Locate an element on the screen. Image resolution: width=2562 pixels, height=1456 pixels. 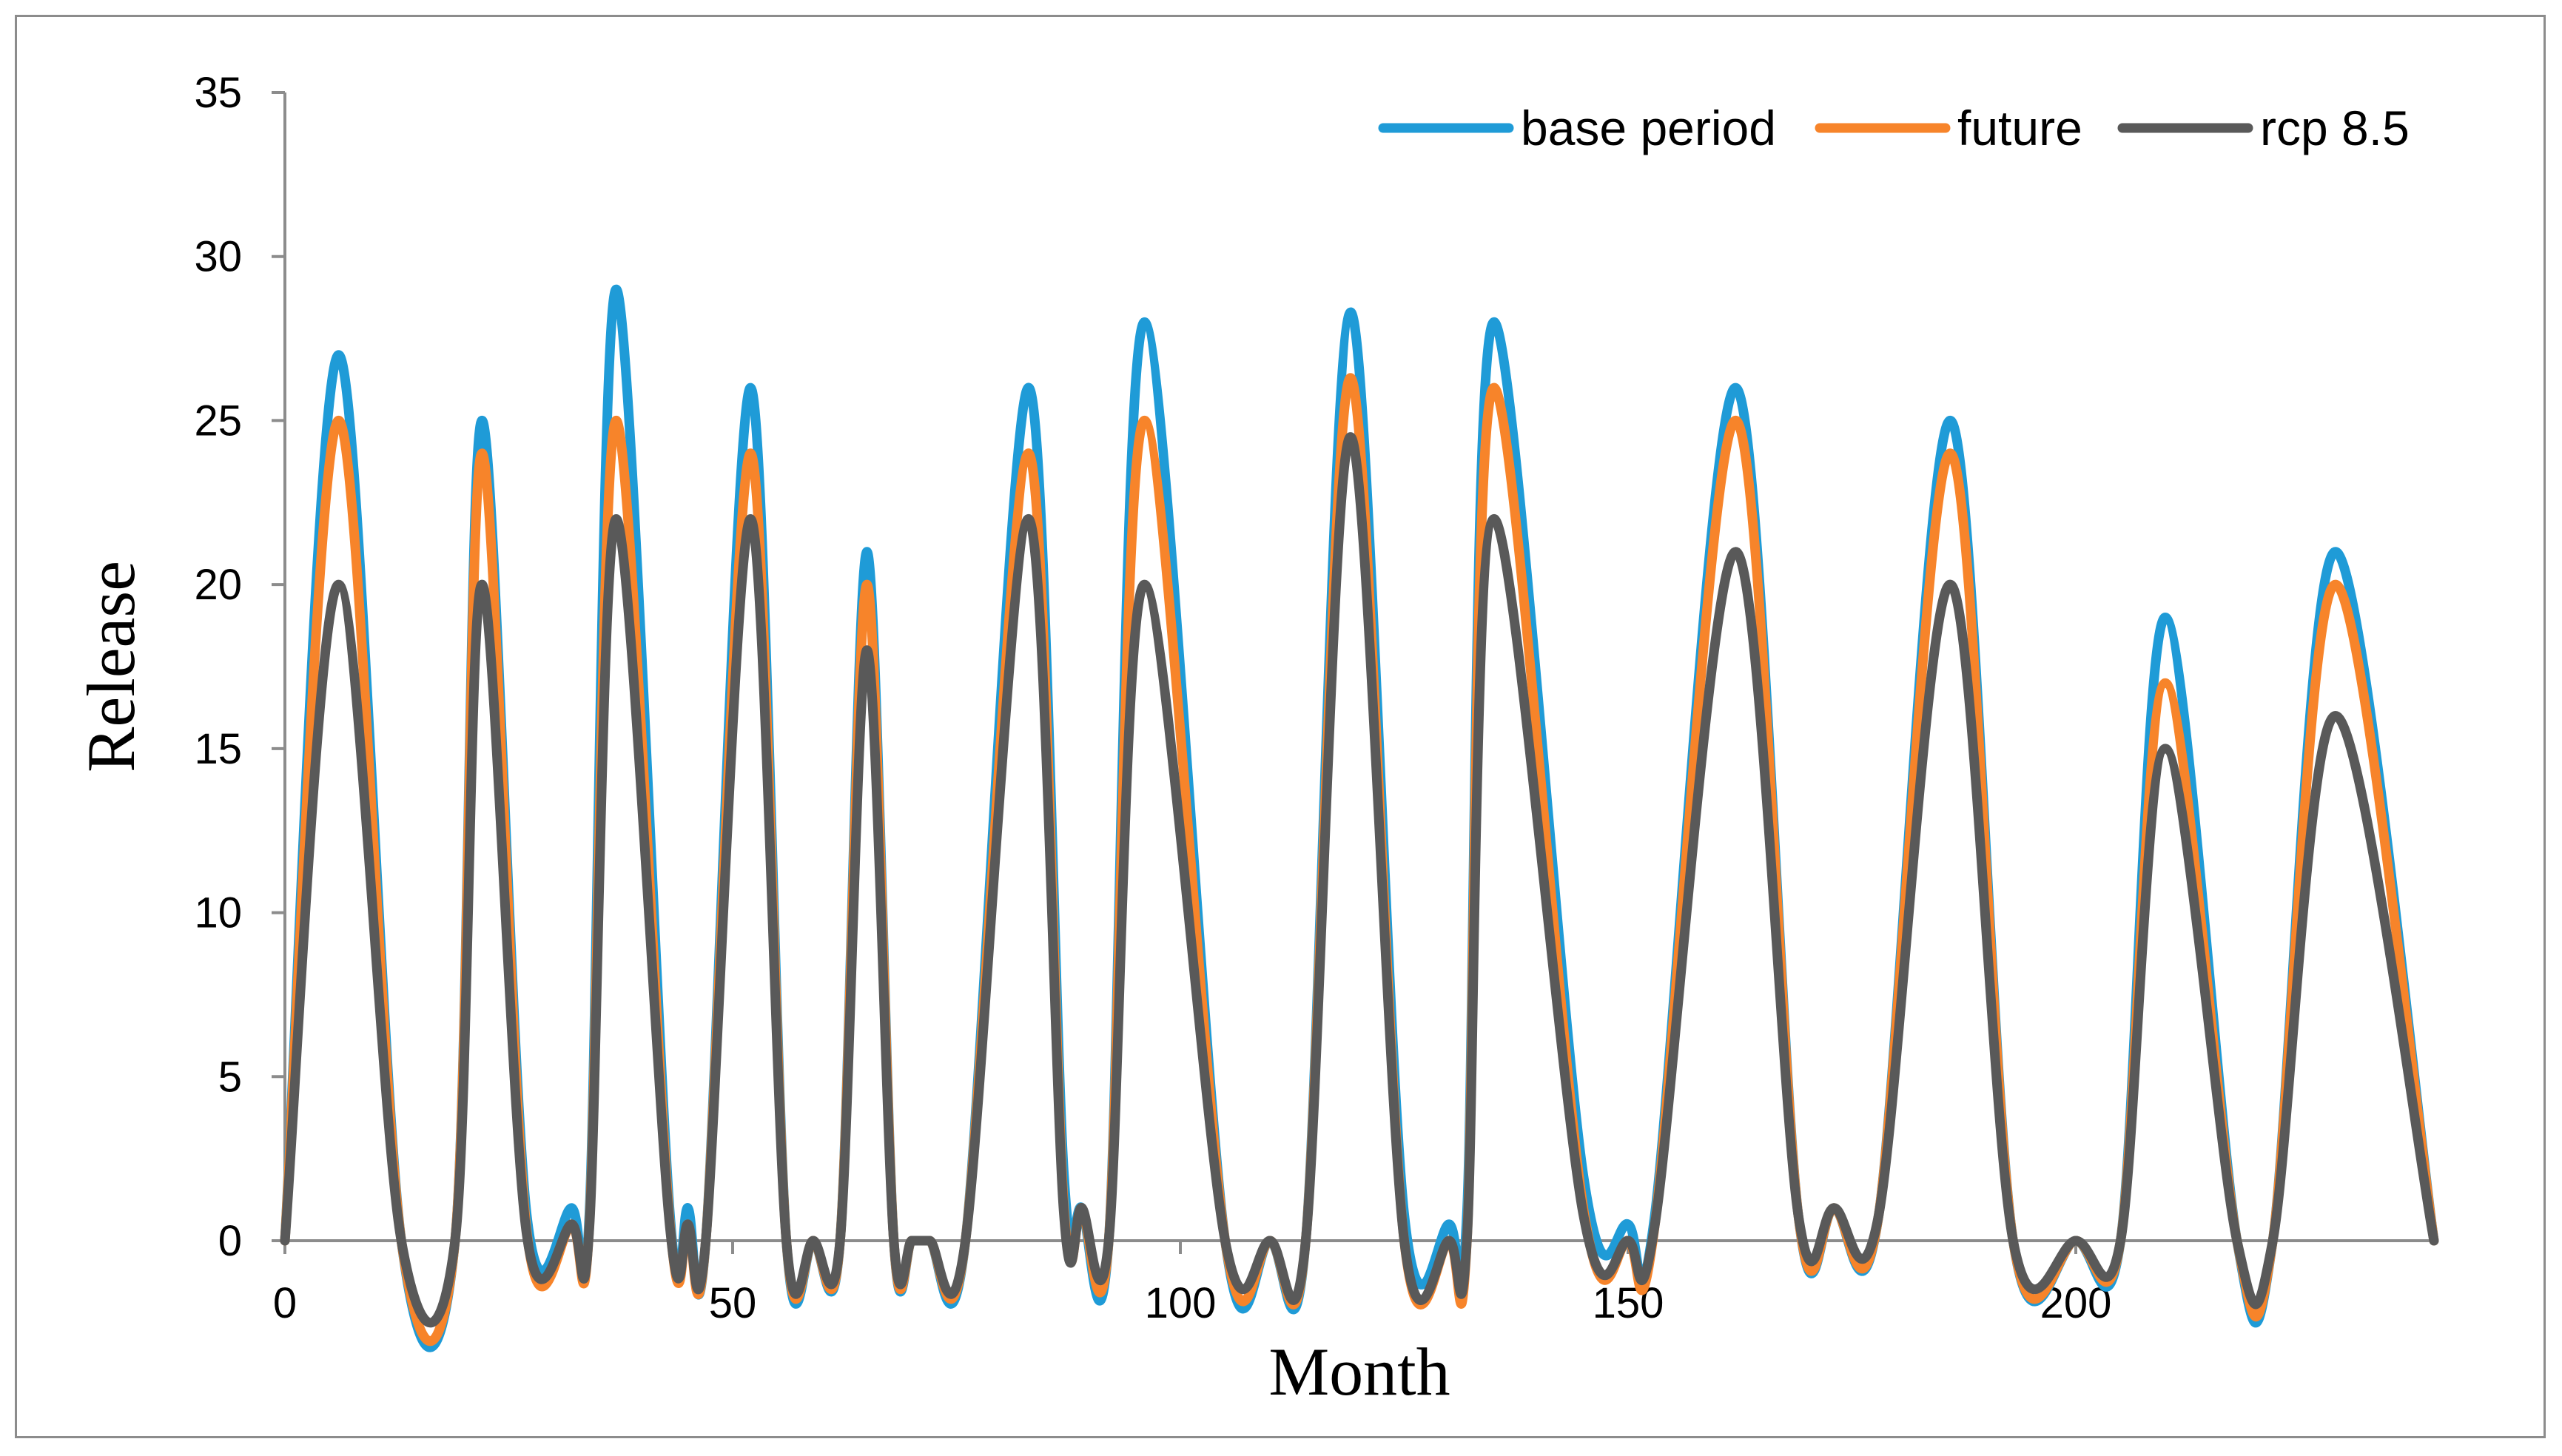
x-tick-label: 50 is located at coordinates (733, 1303).